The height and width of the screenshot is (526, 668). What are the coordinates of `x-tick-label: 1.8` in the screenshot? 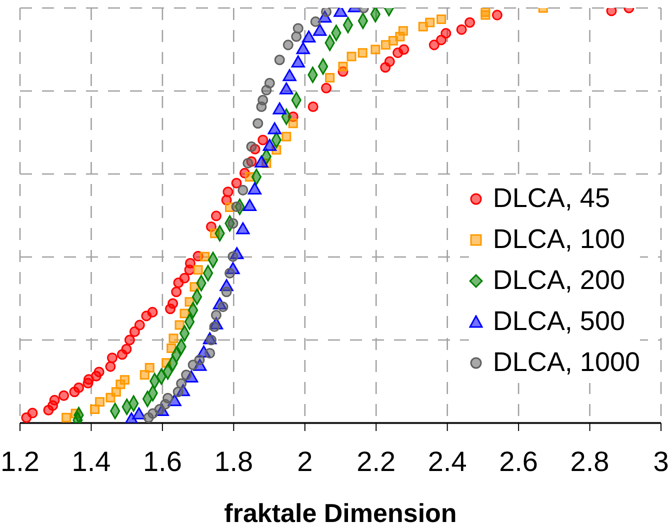 It's located at (234, 461).